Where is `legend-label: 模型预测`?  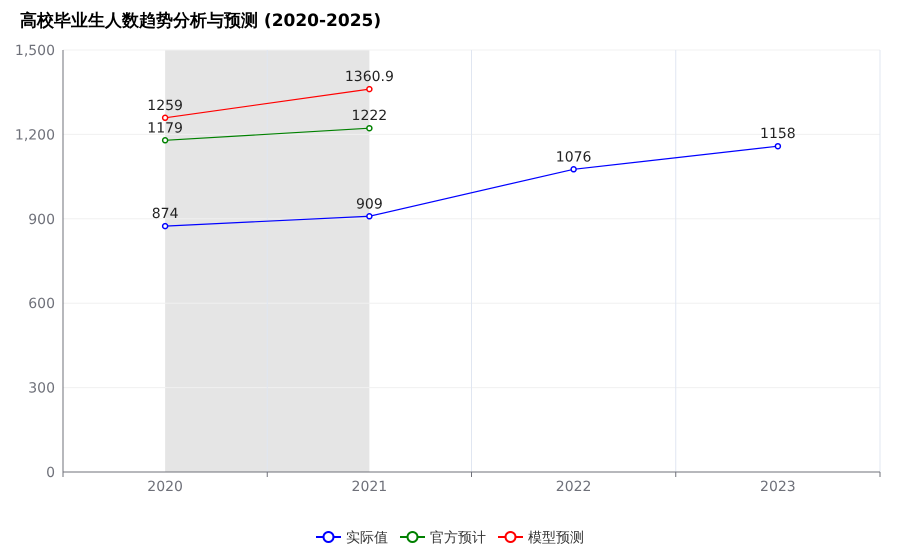 legend-label: 模型预测 is located at coordinates (556, 538).